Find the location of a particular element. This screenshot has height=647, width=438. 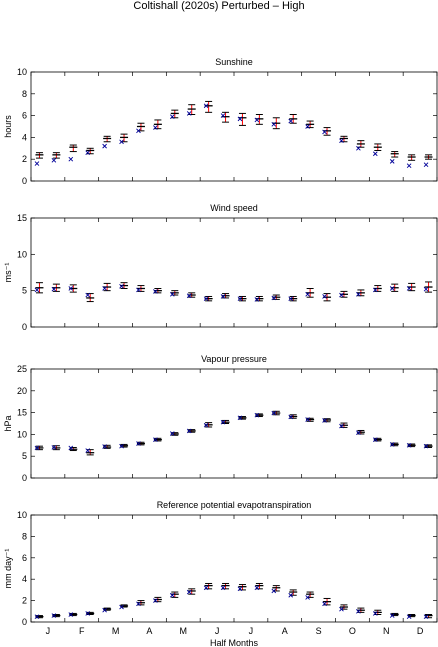

x-tick-label: S is located at coordinates (319, 631).